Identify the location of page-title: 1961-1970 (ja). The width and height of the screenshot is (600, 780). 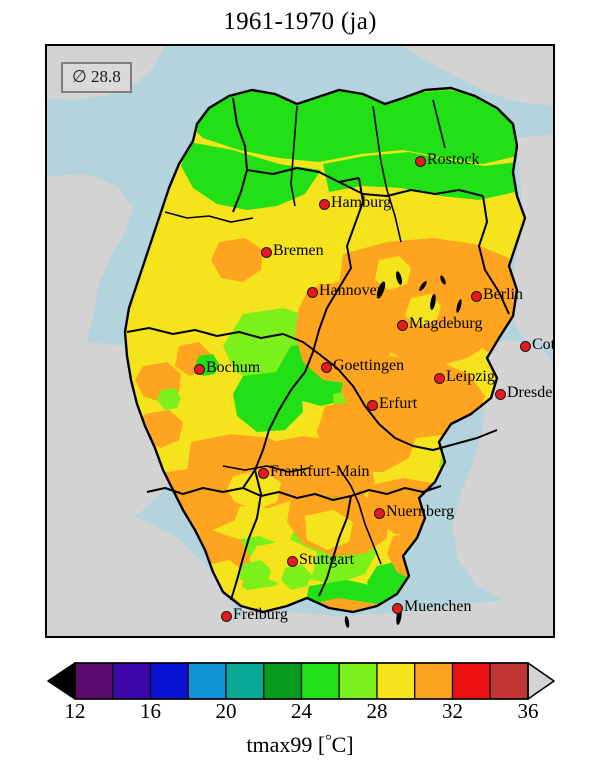
(300, 21).